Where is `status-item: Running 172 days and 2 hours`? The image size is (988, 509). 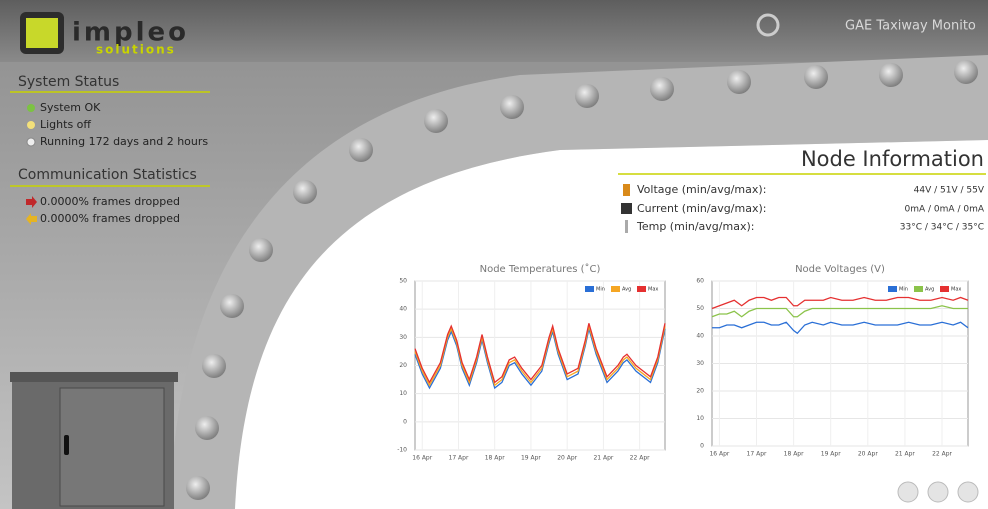 status-item: Running 172 days and 2 hours is located at coordinates (124, 141).